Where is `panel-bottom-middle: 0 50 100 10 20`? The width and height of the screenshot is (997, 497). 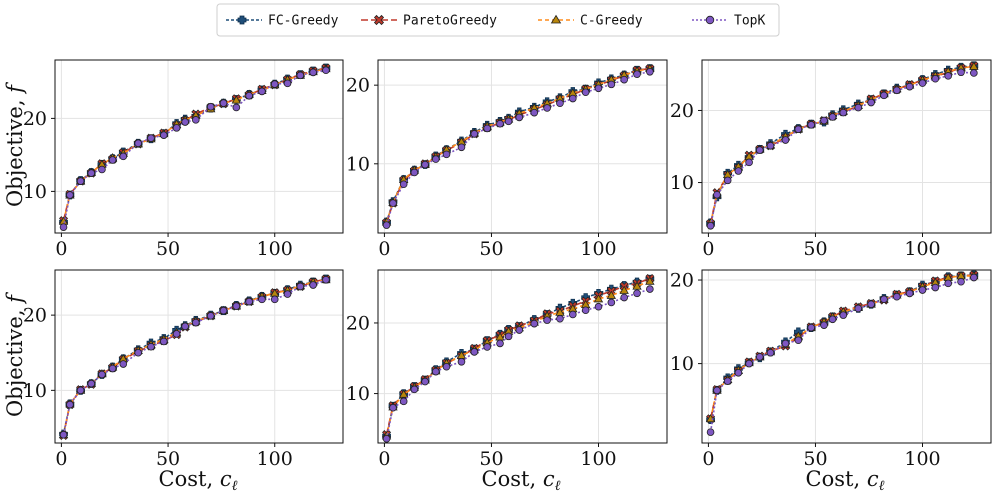 panel-bottom-middle: 0 50 100 10 20 is located at coordinates (507, 369).